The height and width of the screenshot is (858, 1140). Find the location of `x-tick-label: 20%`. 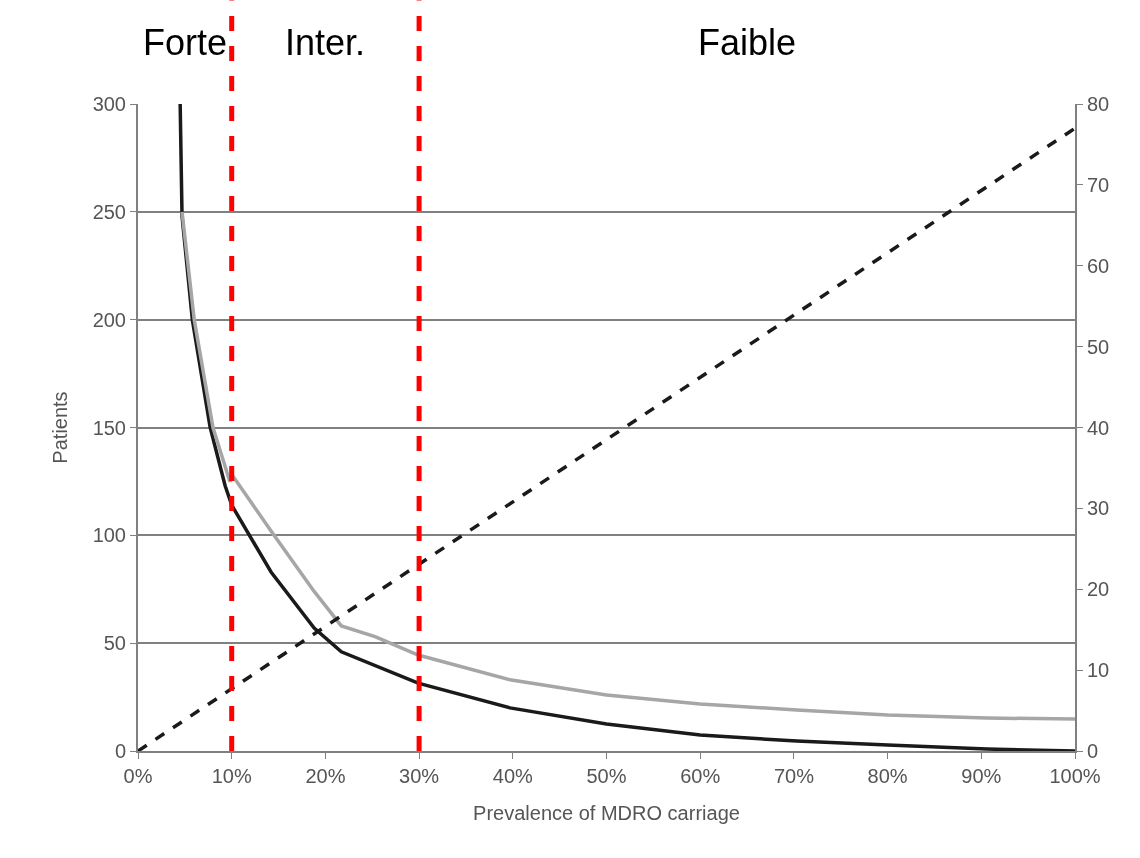

x-tick-label: 20% is located at coordinates (325, 776).